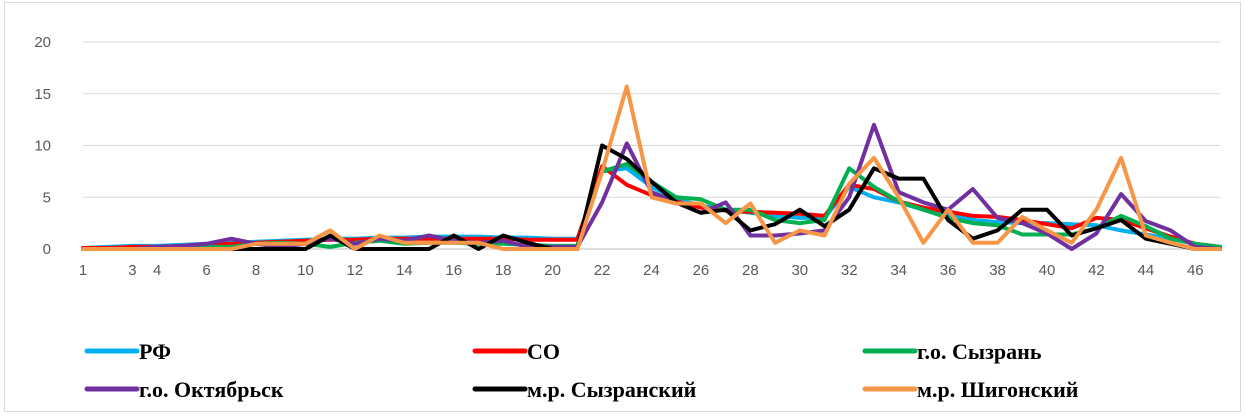  Describe the element at coordinates (543, 351) in the screenshot. I see `legend-label: СО` at that location.